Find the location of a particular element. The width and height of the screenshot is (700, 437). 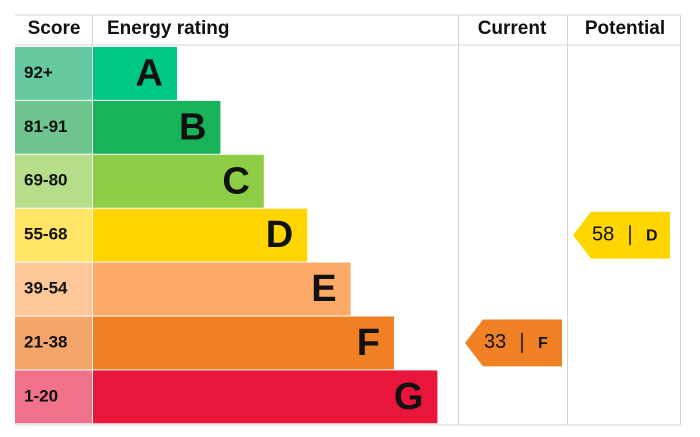

current-score: 33 is located at coordinates (495, 342).